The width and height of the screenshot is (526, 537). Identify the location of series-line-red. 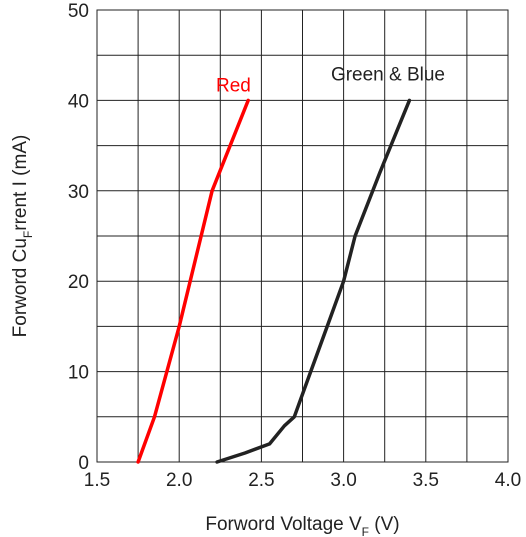
(193, 281).